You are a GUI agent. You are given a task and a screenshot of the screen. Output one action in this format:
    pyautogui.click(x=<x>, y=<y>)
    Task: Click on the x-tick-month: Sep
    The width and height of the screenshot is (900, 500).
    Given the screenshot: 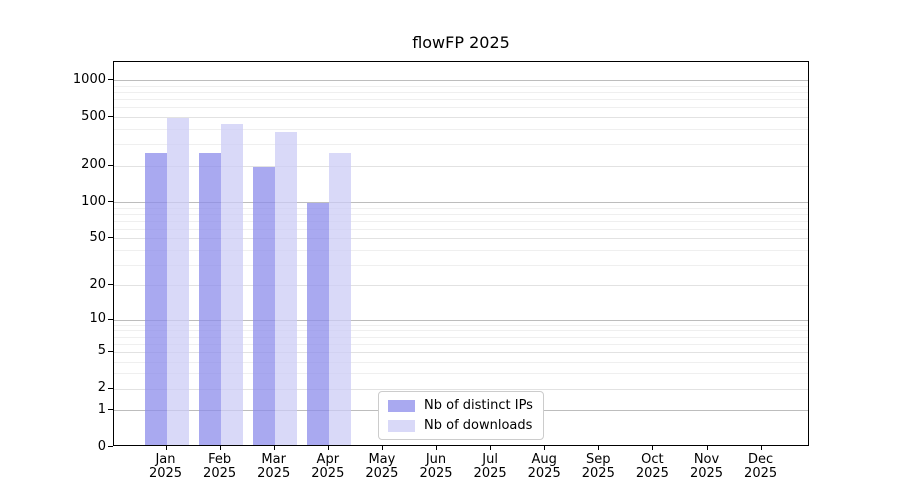 What is the action you would take?
    pyautogui.click(x=598, y=459)
    